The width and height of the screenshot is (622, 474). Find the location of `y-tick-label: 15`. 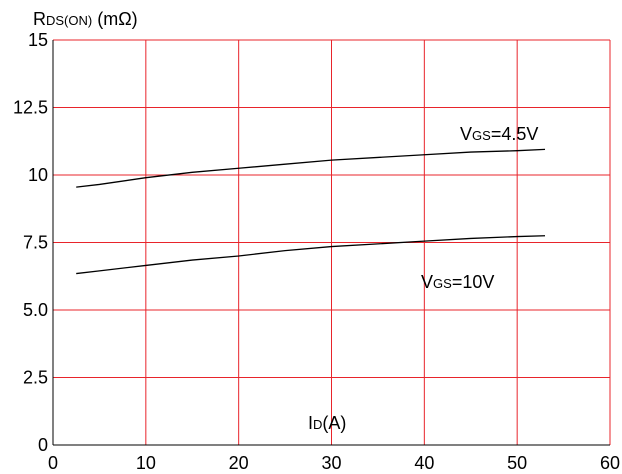

y-tick-label: 15 is located at coordinates (38, 40).